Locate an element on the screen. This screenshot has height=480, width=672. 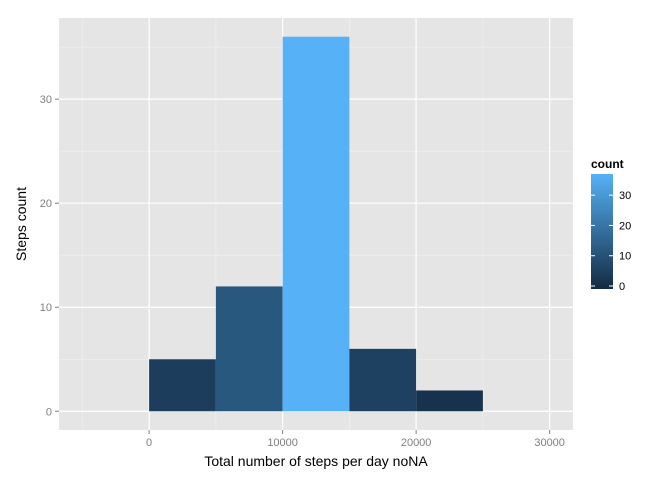
x-tick-label: 30000 is located at coordinates (549, 443).